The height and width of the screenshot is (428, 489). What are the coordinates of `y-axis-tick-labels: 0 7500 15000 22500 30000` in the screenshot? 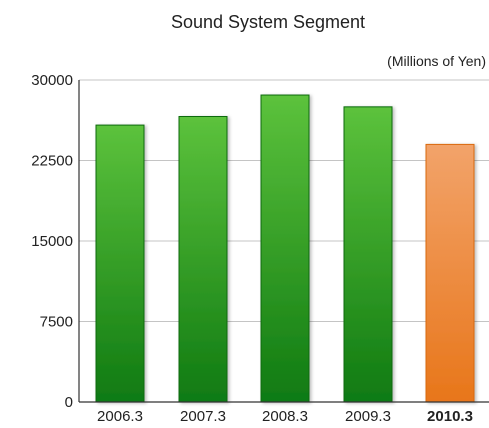 It's located at (52, 241).